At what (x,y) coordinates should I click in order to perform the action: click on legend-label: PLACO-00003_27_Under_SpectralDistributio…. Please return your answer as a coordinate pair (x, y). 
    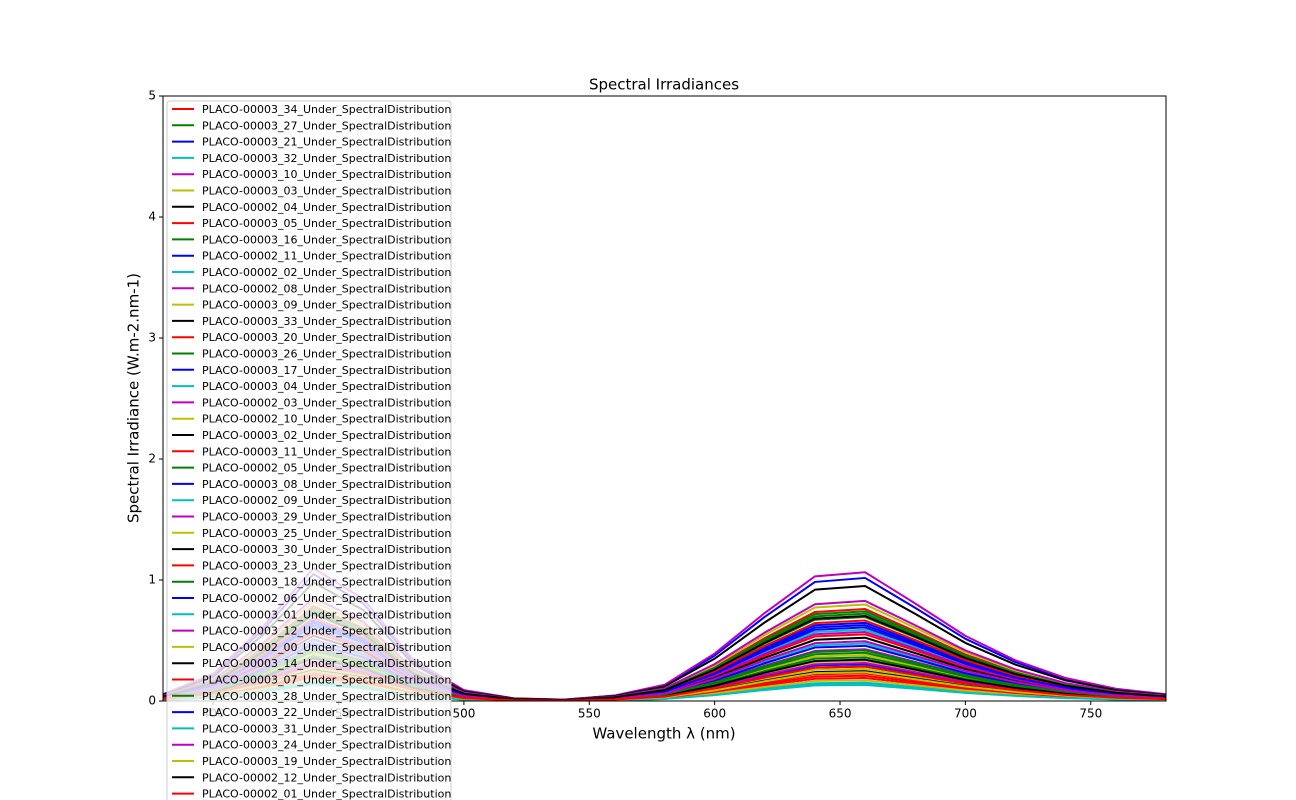
    Looking at the image, I should click on (326, 125).